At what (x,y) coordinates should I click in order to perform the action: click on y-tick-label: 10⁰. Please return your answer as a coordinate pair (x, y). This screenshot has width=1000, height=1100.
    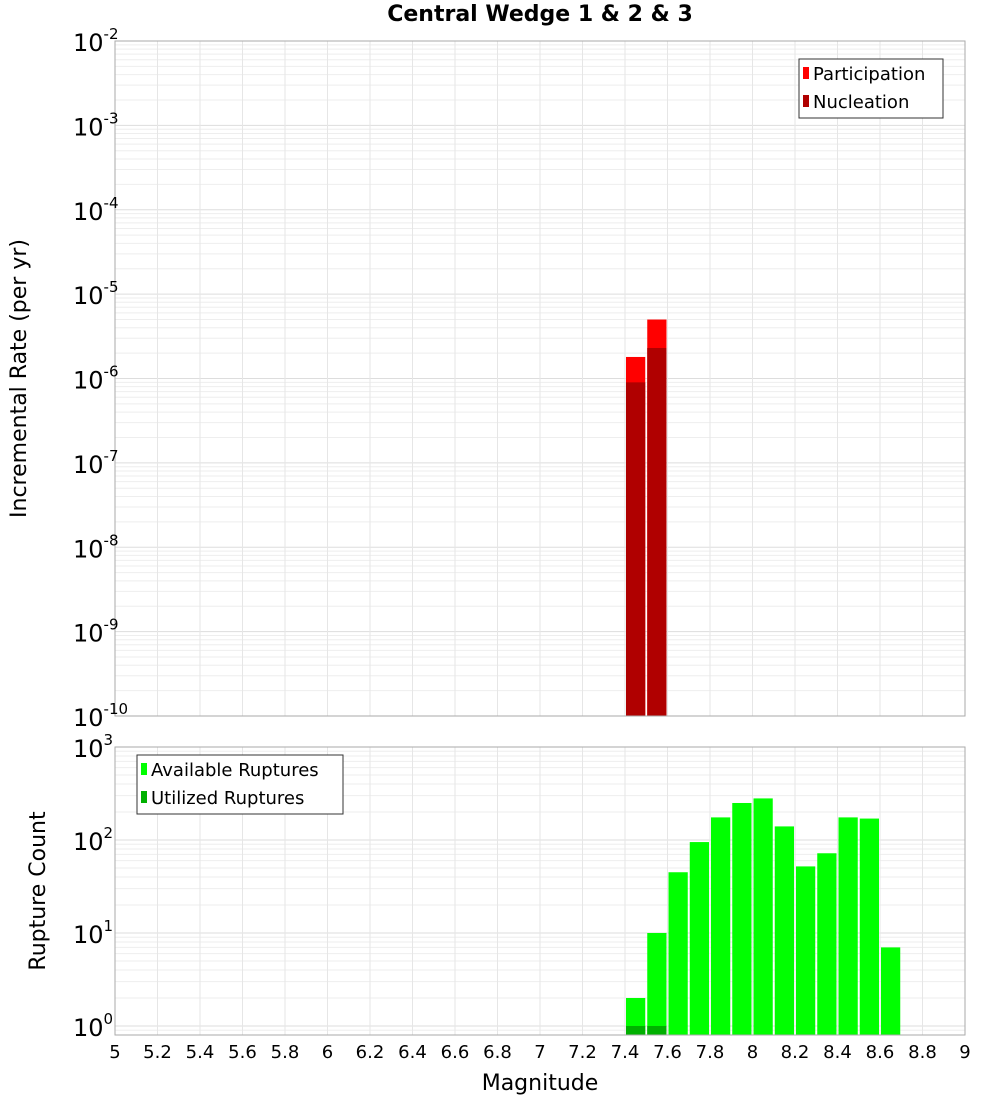
    Looking at the image, I should click on (93, 1026).